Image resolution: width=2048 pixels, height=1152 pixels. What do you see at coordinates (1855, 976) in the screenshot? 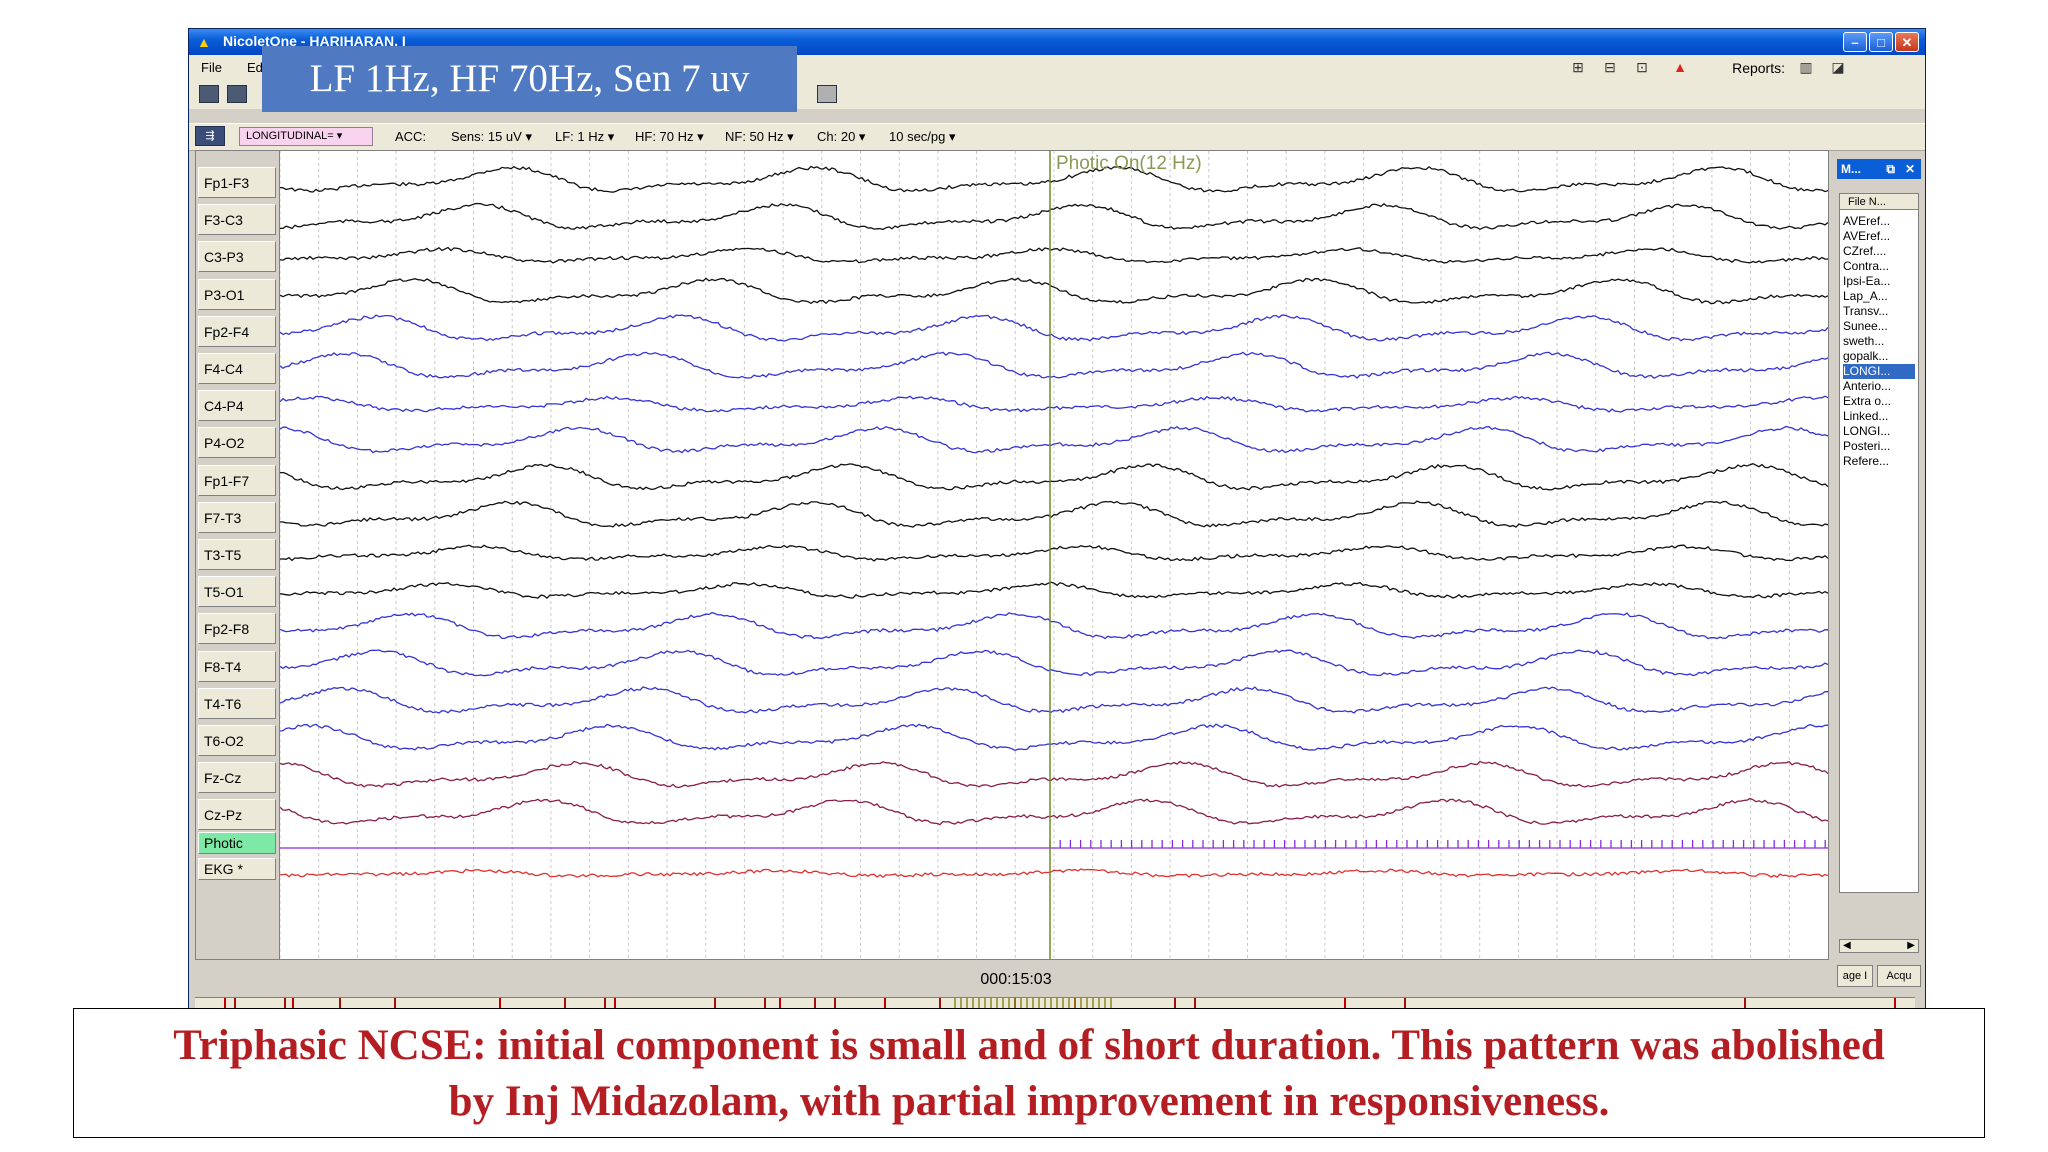
I see `page-button: age I` at bounding box center [1855, 976].